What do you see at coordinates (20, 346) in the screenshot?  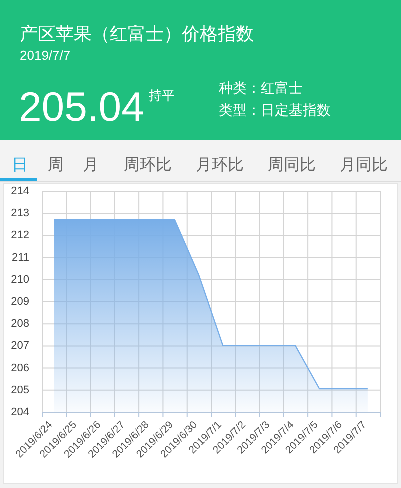 I see `y-tick-label: 207` at bounding box center [20, 346].